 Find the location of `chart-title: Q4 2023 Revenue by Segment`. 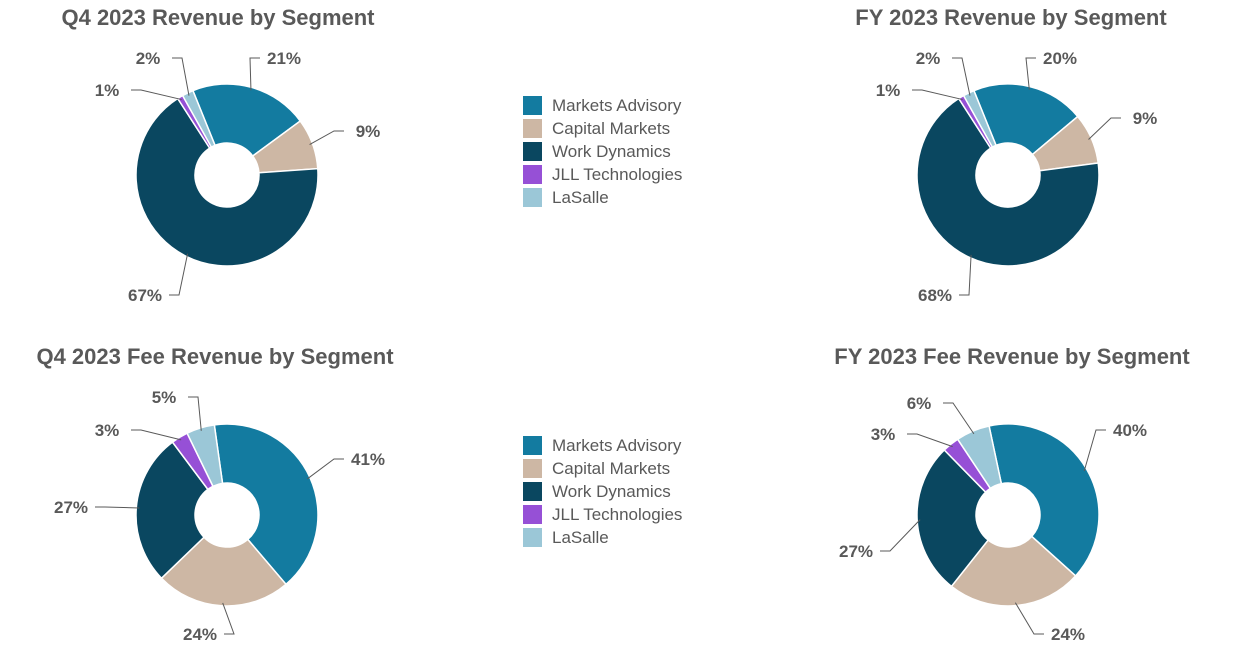

chart-title: Q4 2023 Revenue by Segment is located at coordinates (218, 17).